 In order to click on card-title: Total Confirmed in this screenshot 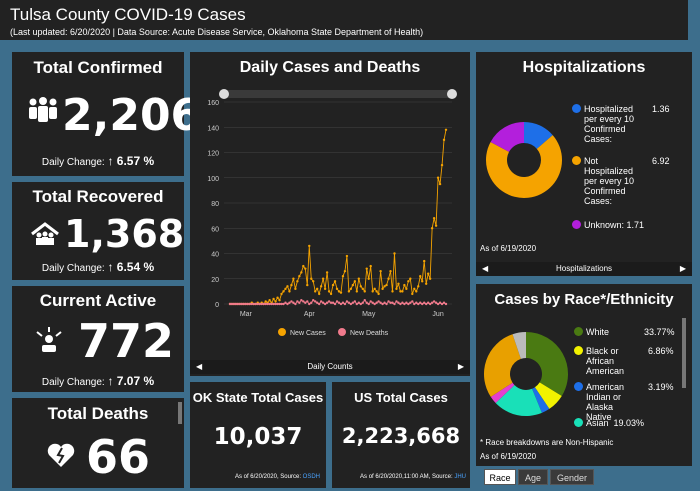, I will do `click(98, 67)`.